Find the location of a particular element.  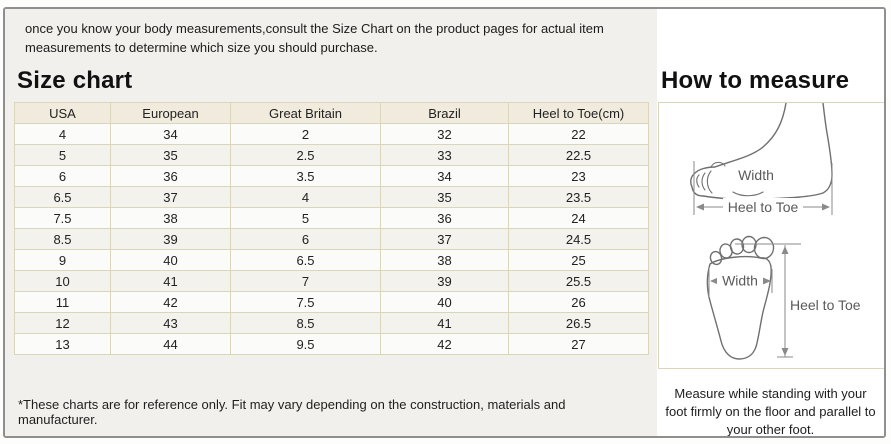

column-header: USA is located at coordinates (62, 113).